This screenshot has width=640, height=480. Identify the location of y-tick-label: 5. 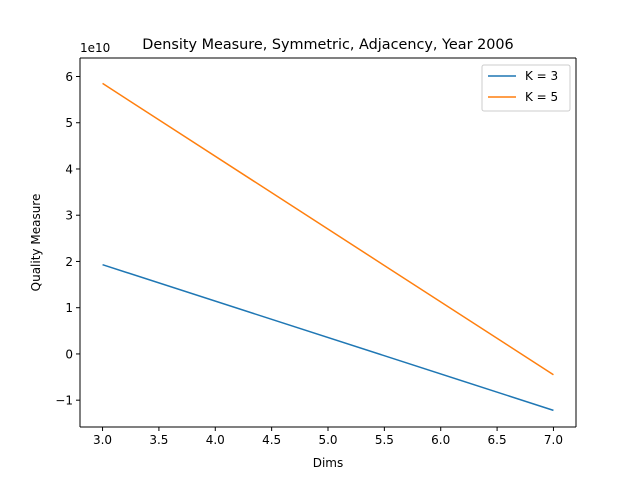
(69, 123).